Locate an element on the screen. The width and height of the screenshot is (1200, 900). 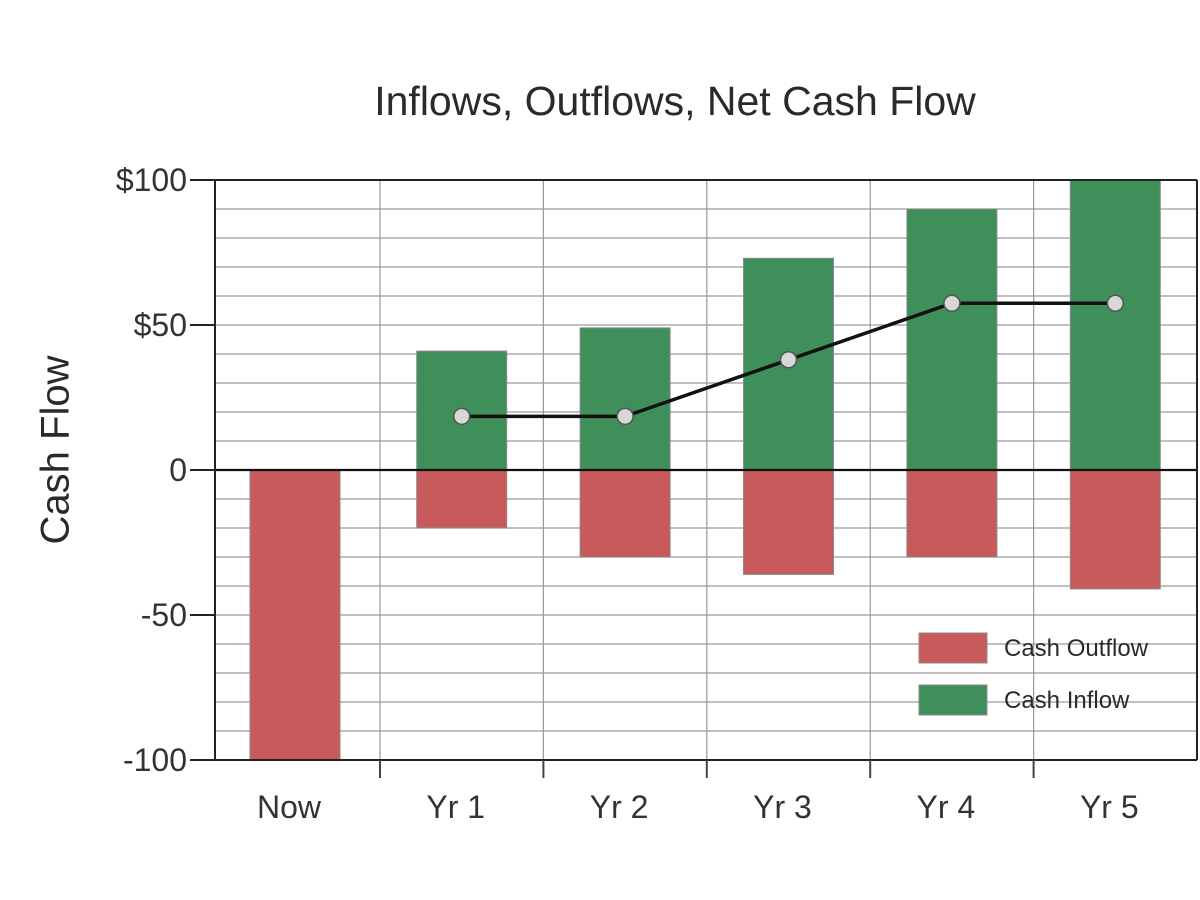
x-tick-label: Yr 1 is located at coordinates (455, 807).